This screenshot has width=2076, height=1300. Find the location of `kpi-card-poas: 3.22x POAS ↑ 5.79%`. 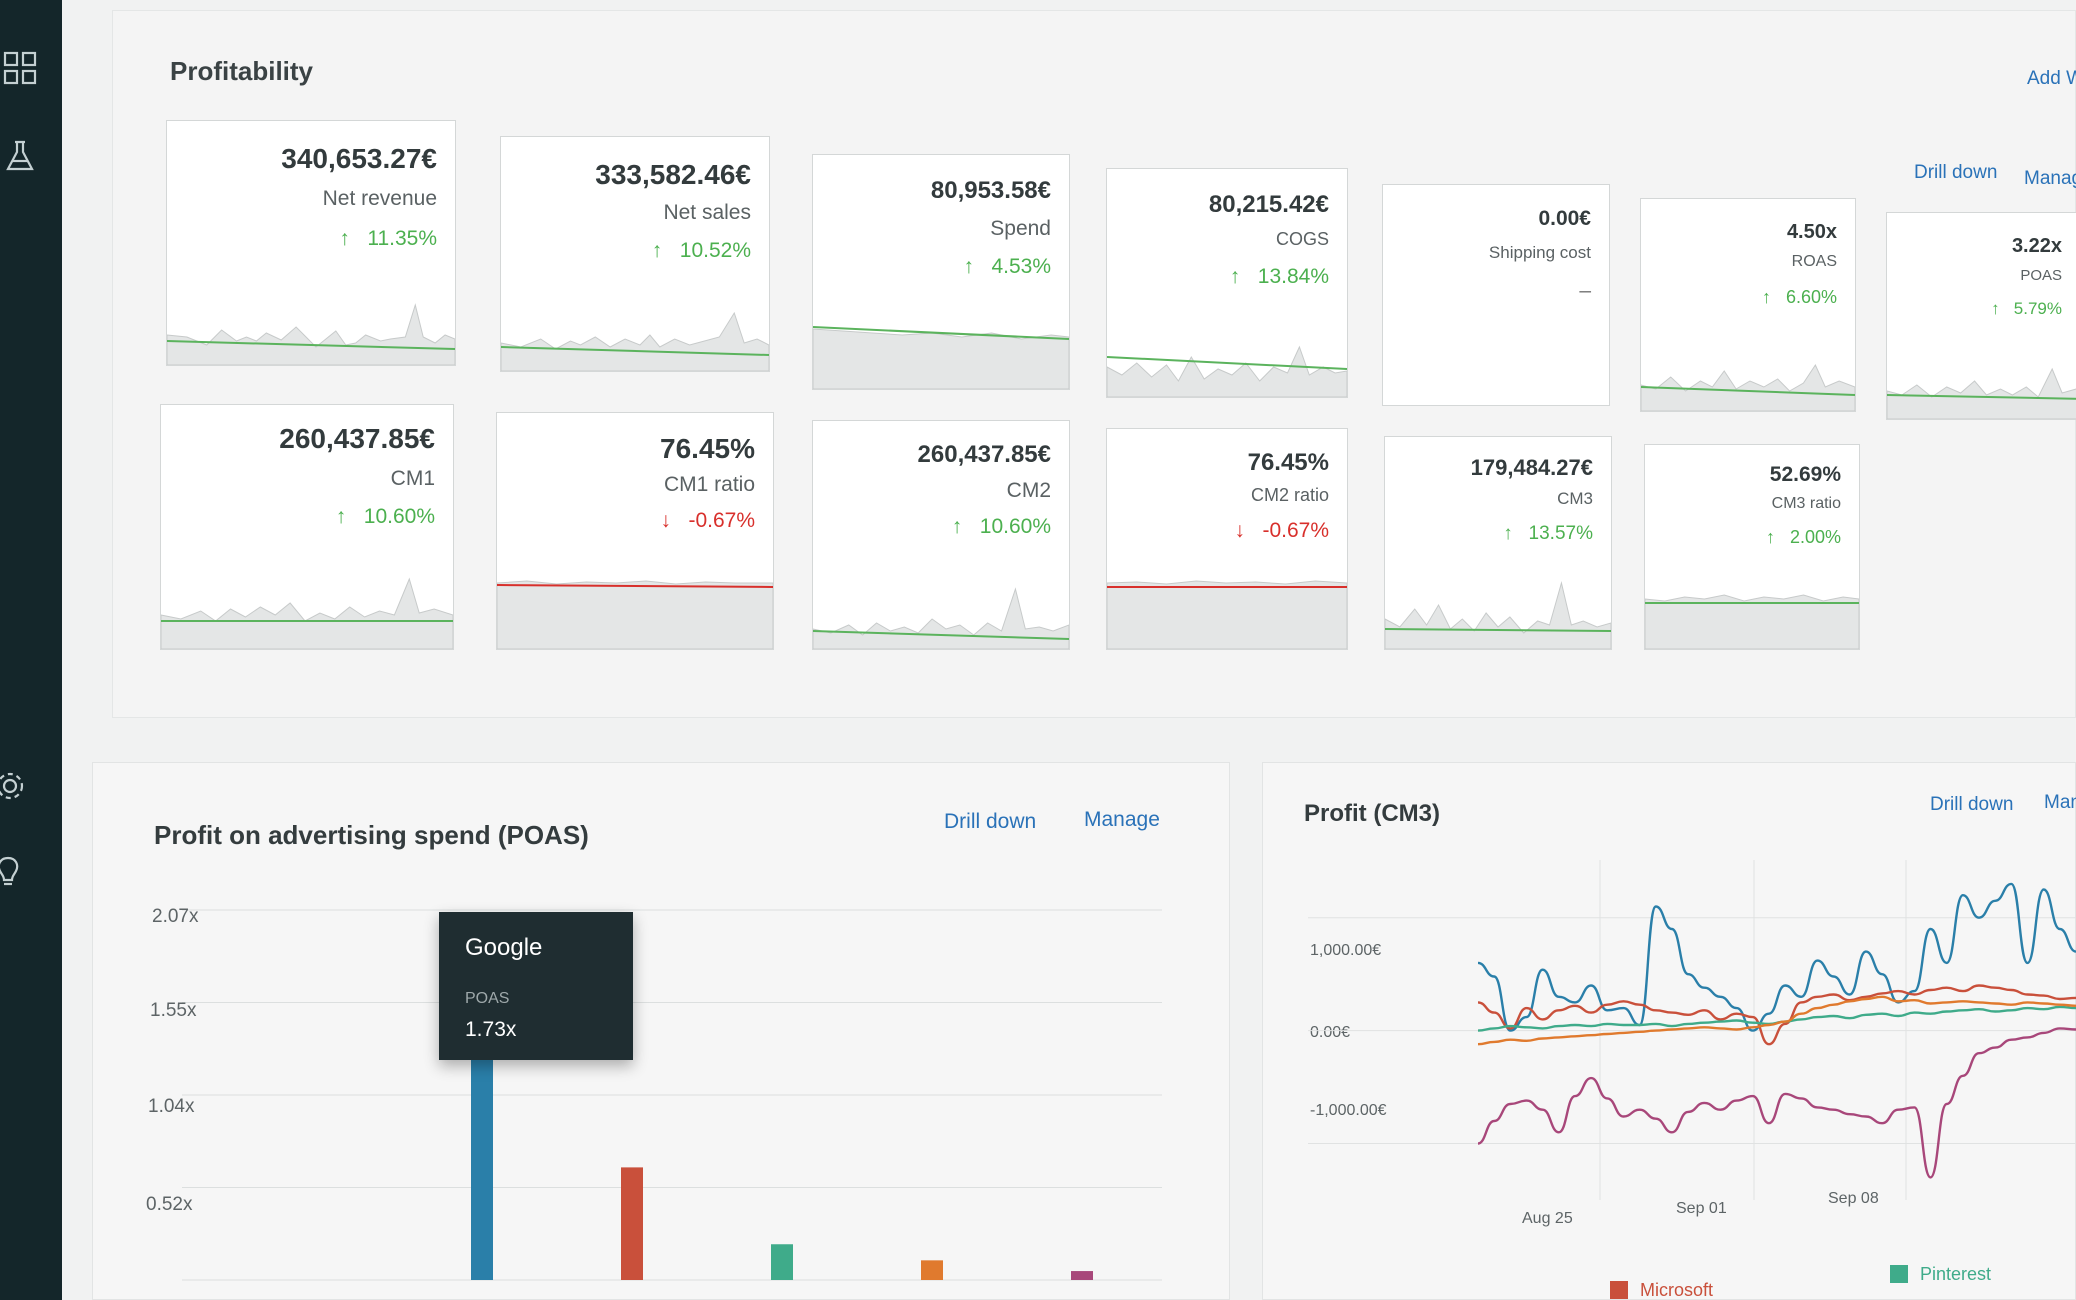

kpi-card-poas: 3.22x POAS ↑ 5.79% is located at coordinates (1981, 316).